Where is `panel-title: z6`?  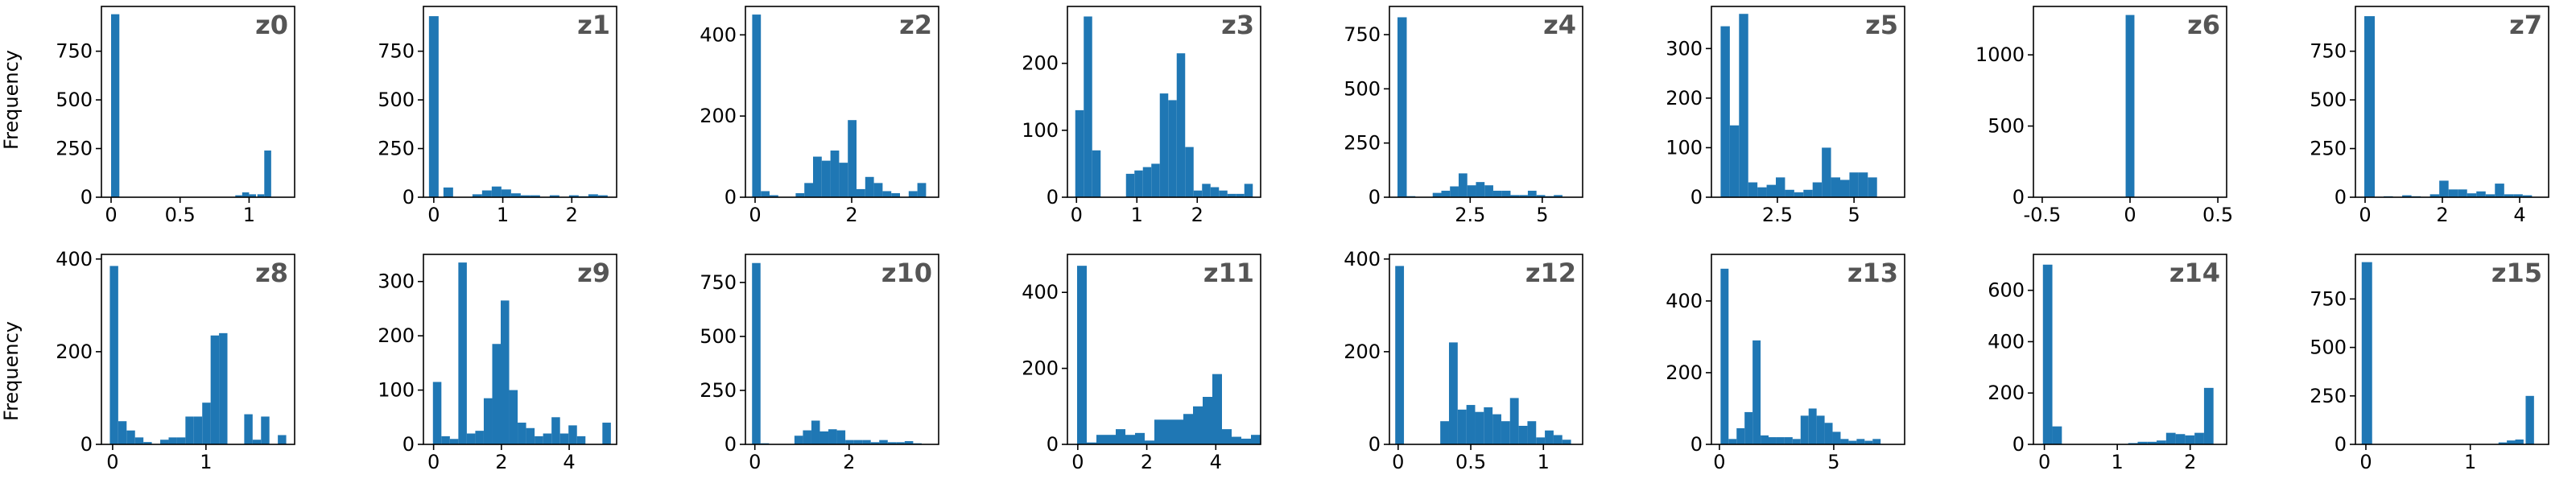 panel-title: z6 is located at coordinates (2203, 25).